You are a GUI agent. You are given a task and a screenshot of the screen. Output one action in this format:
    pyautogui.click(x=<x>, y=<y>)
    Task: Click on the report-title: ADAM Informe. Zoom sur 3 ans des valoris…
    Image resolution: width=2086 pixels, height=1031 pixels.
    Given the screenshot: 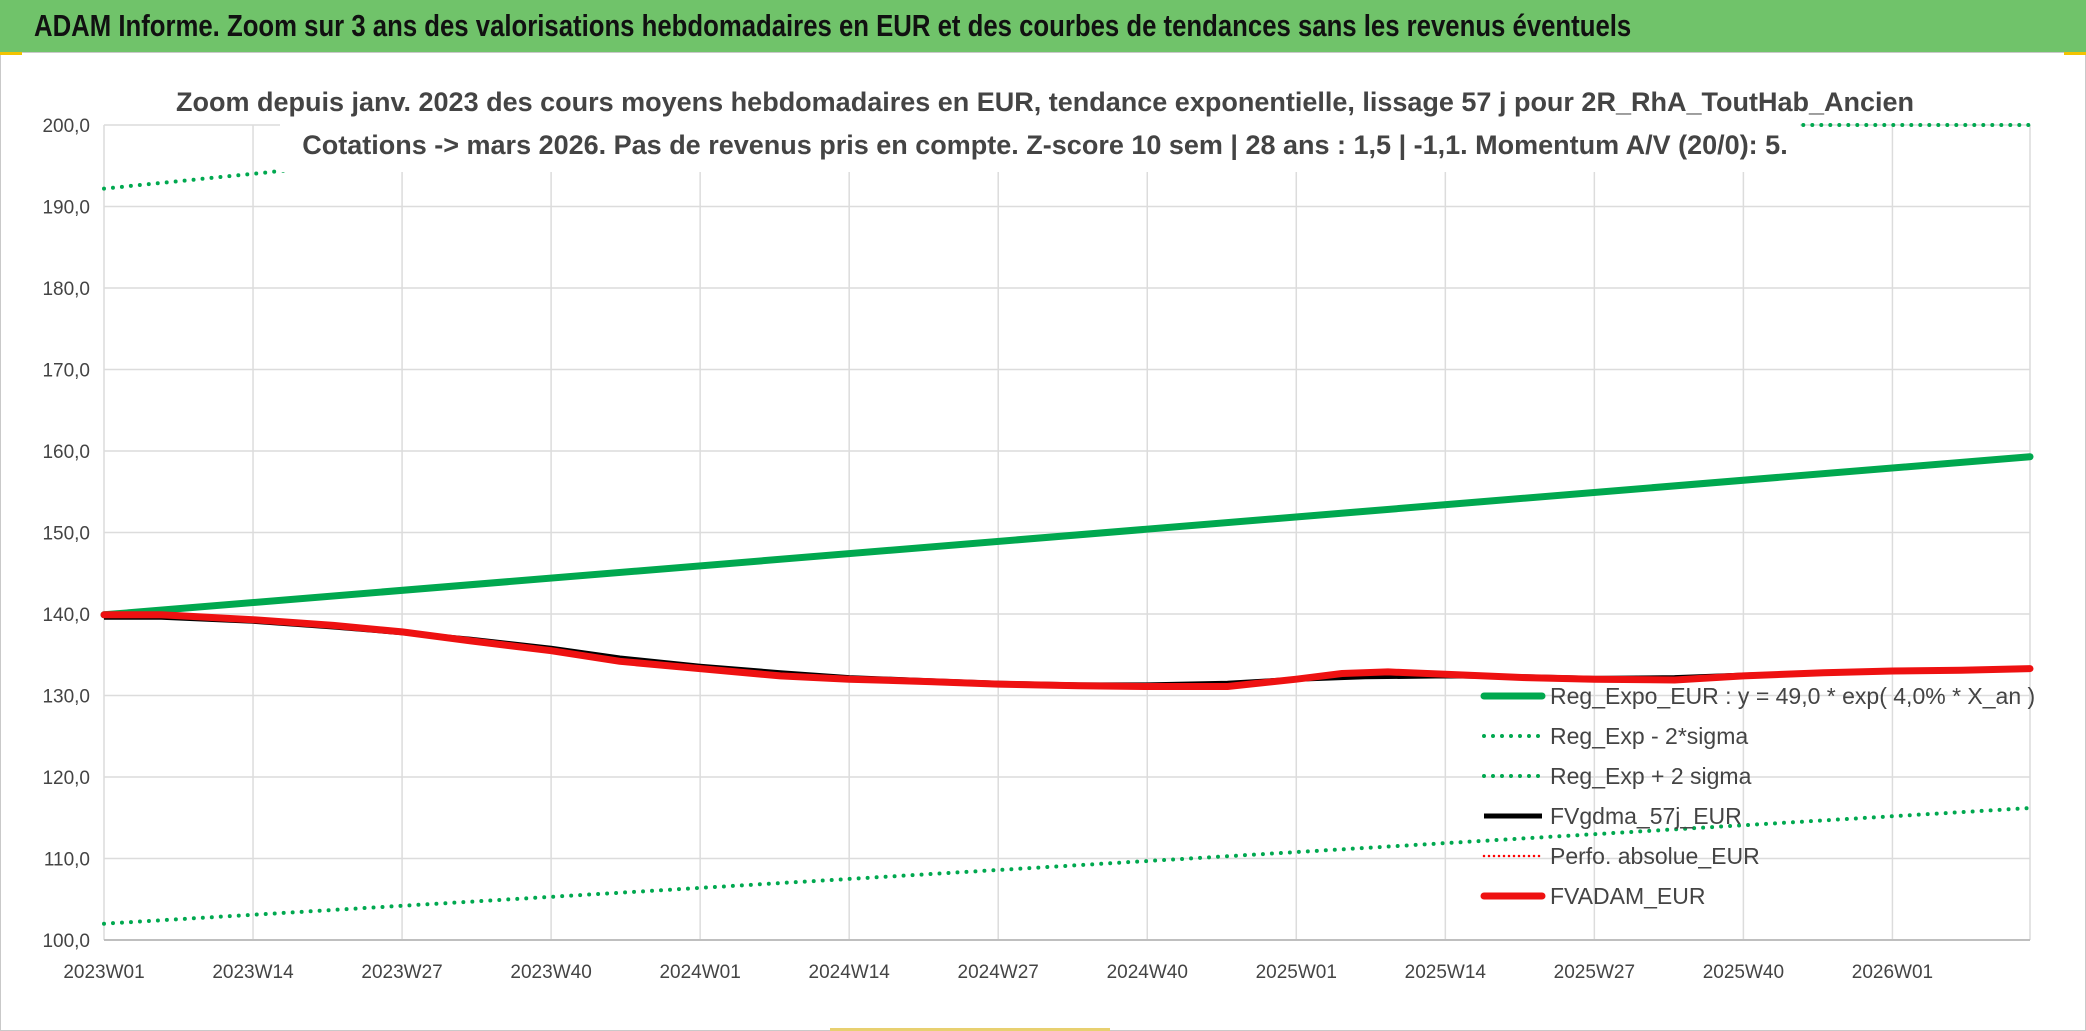 What is the action you would take?
    pyautogui.click(x=833, y=25)
    